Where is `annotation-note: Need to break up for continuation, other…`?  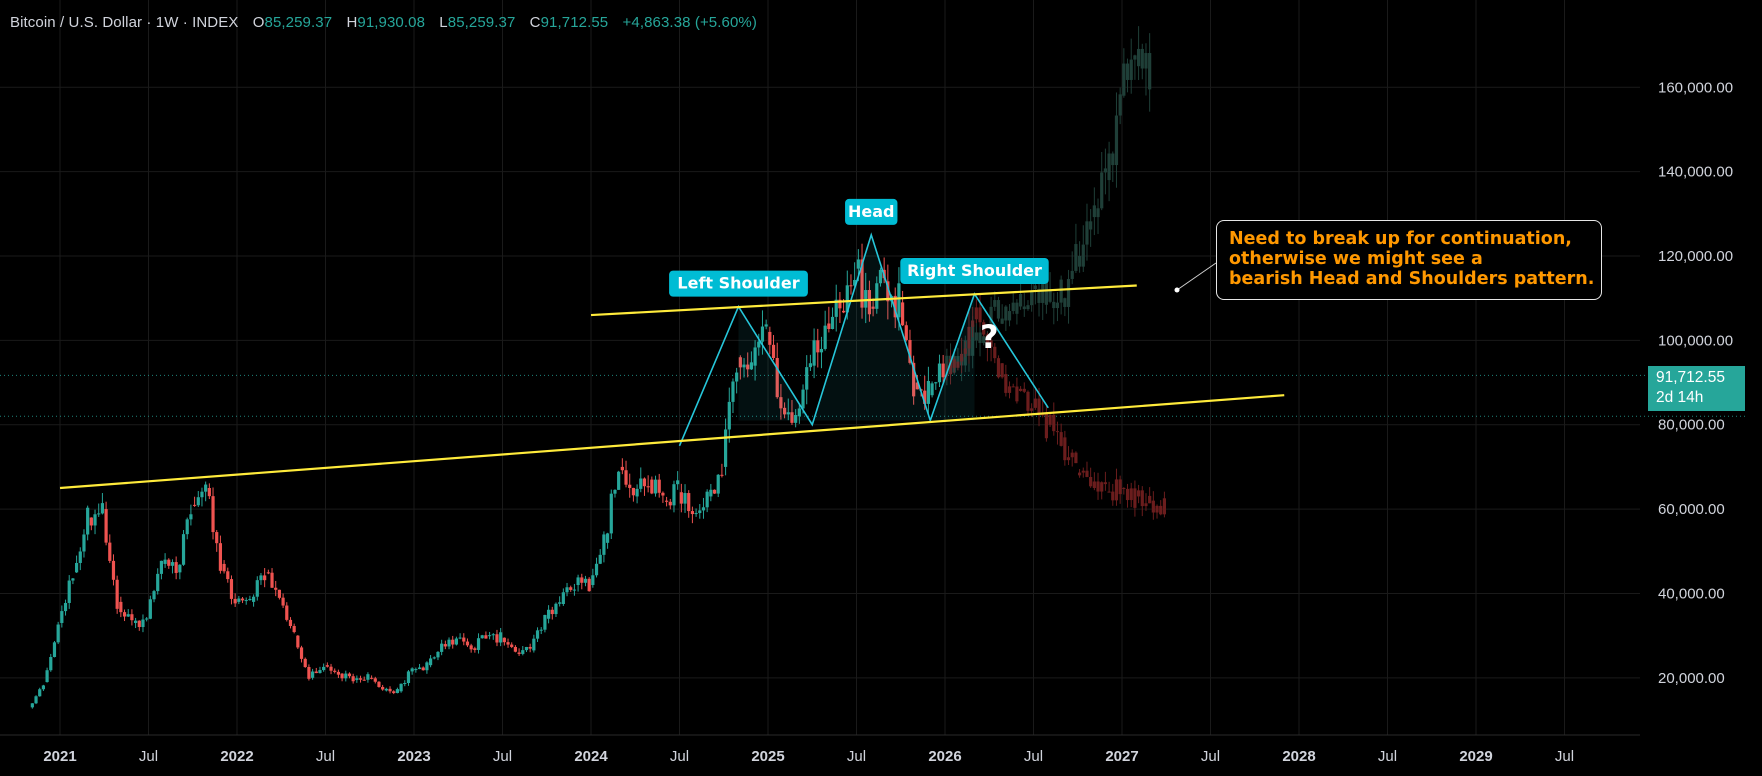 annotation-note: Need to break up for continuation, other… is located at coordinates (1409, 260).